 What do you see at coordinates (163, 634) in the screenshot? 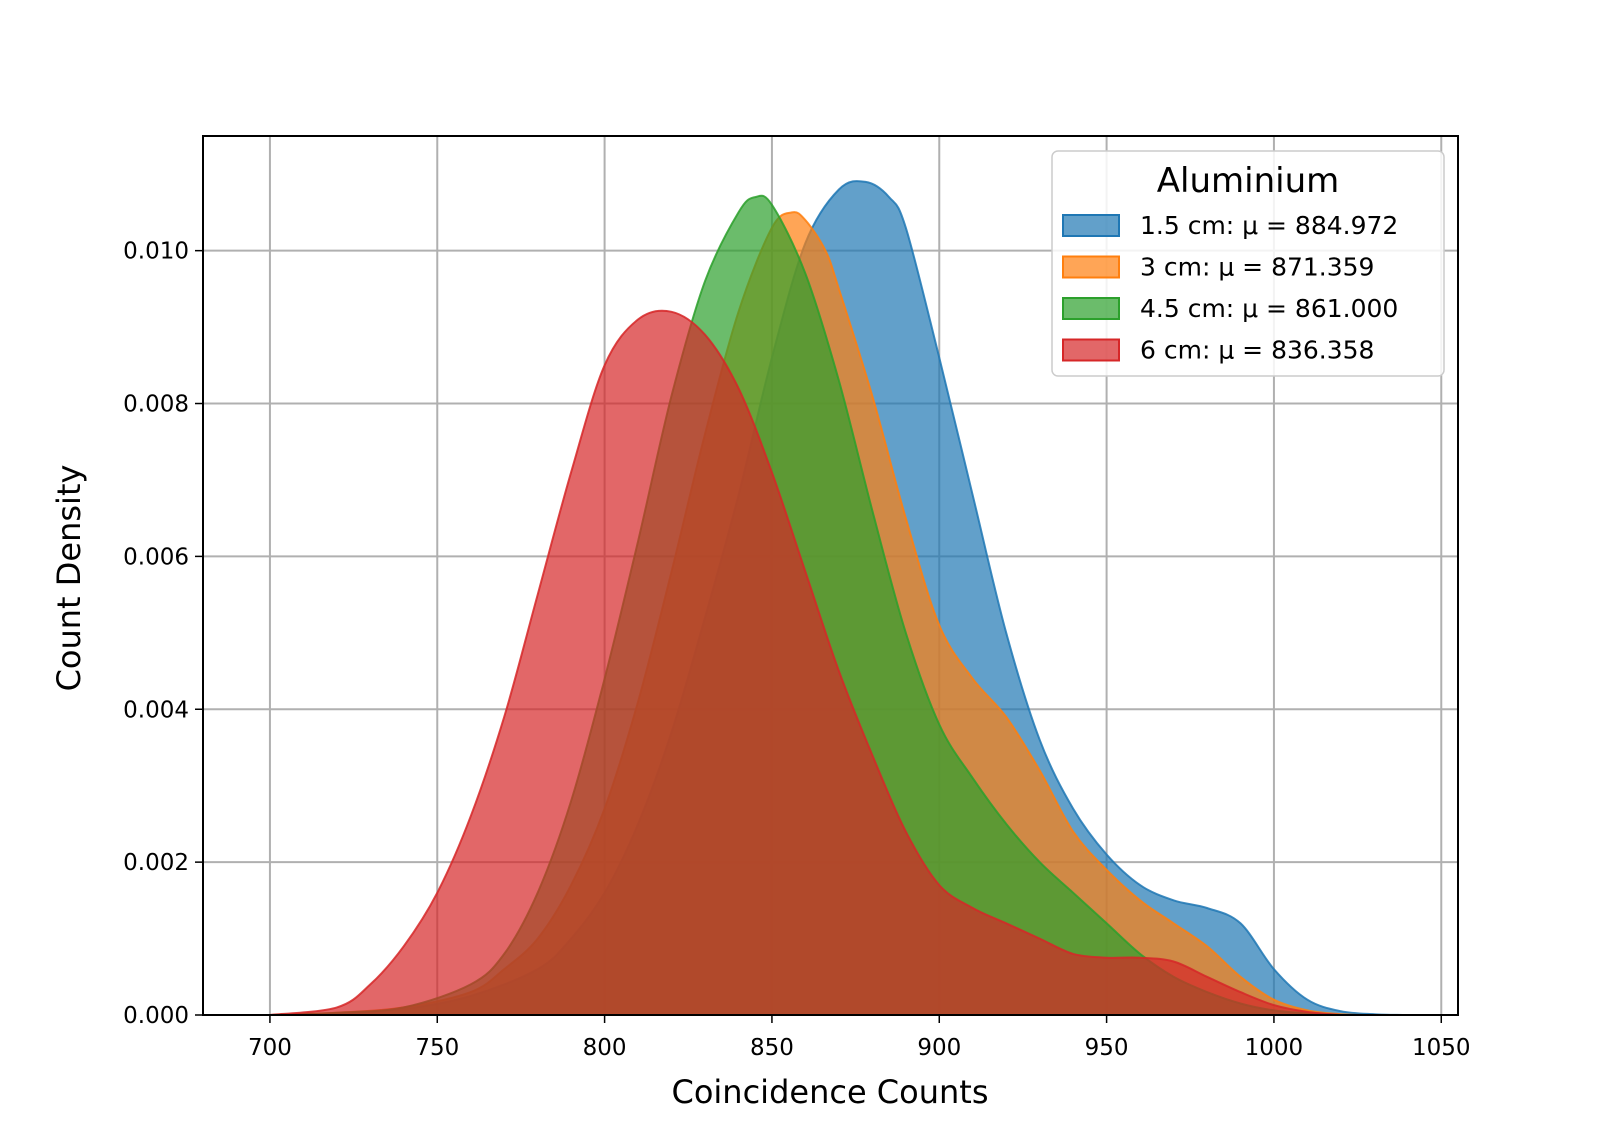
I see `y-axis-ticks: 0.000 0.002 0.004 0.006 0.008 0.010` at bounding box center [163, 634].